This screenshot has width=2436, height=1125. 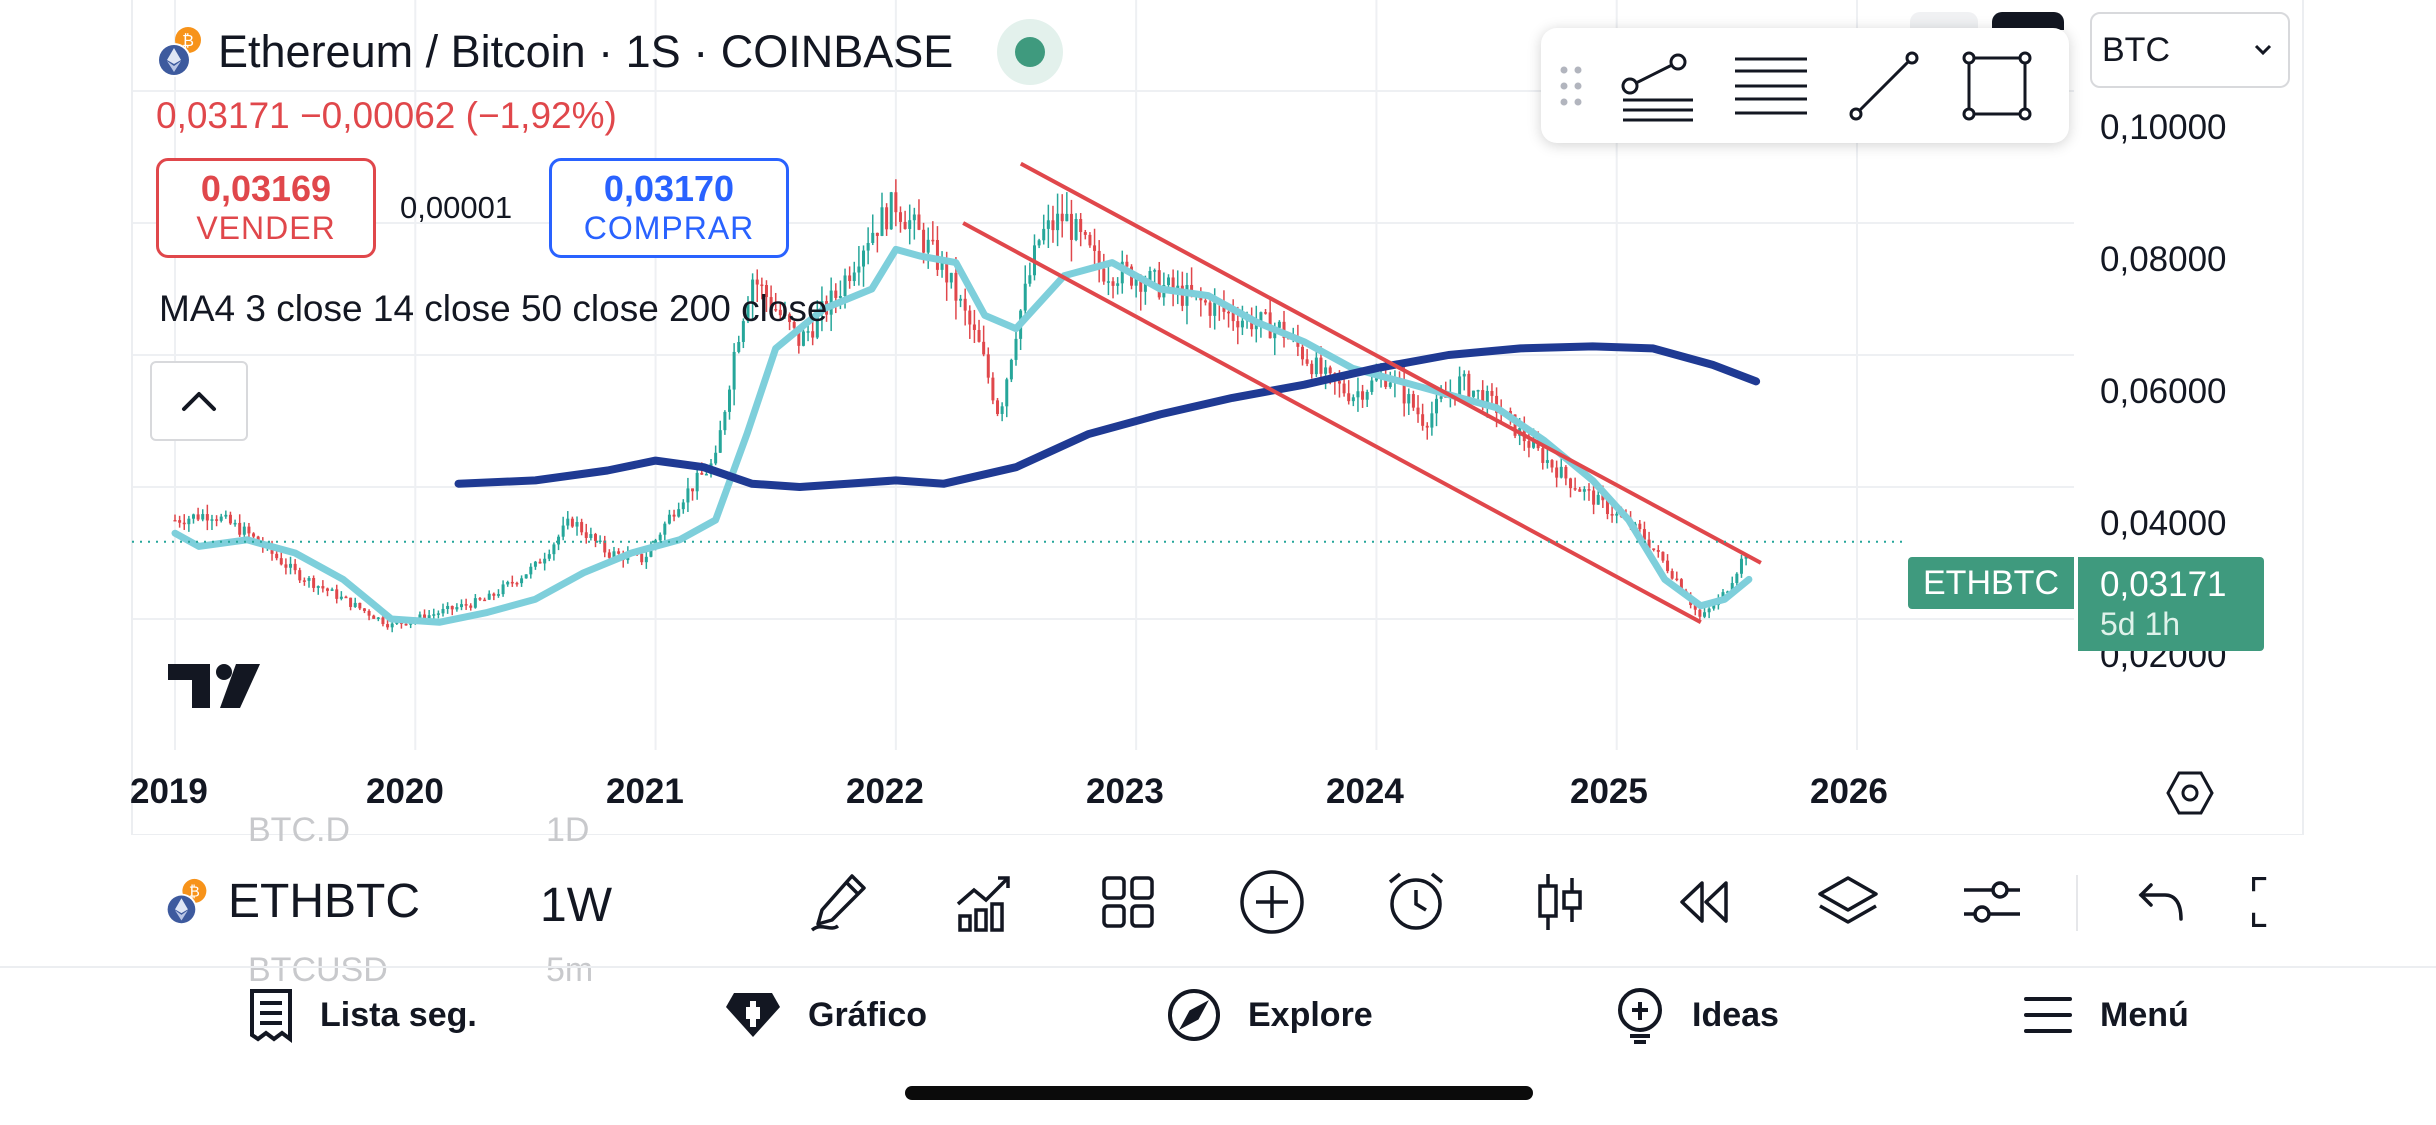 I want to click on candles-icon, so click(x=1560, y=902).